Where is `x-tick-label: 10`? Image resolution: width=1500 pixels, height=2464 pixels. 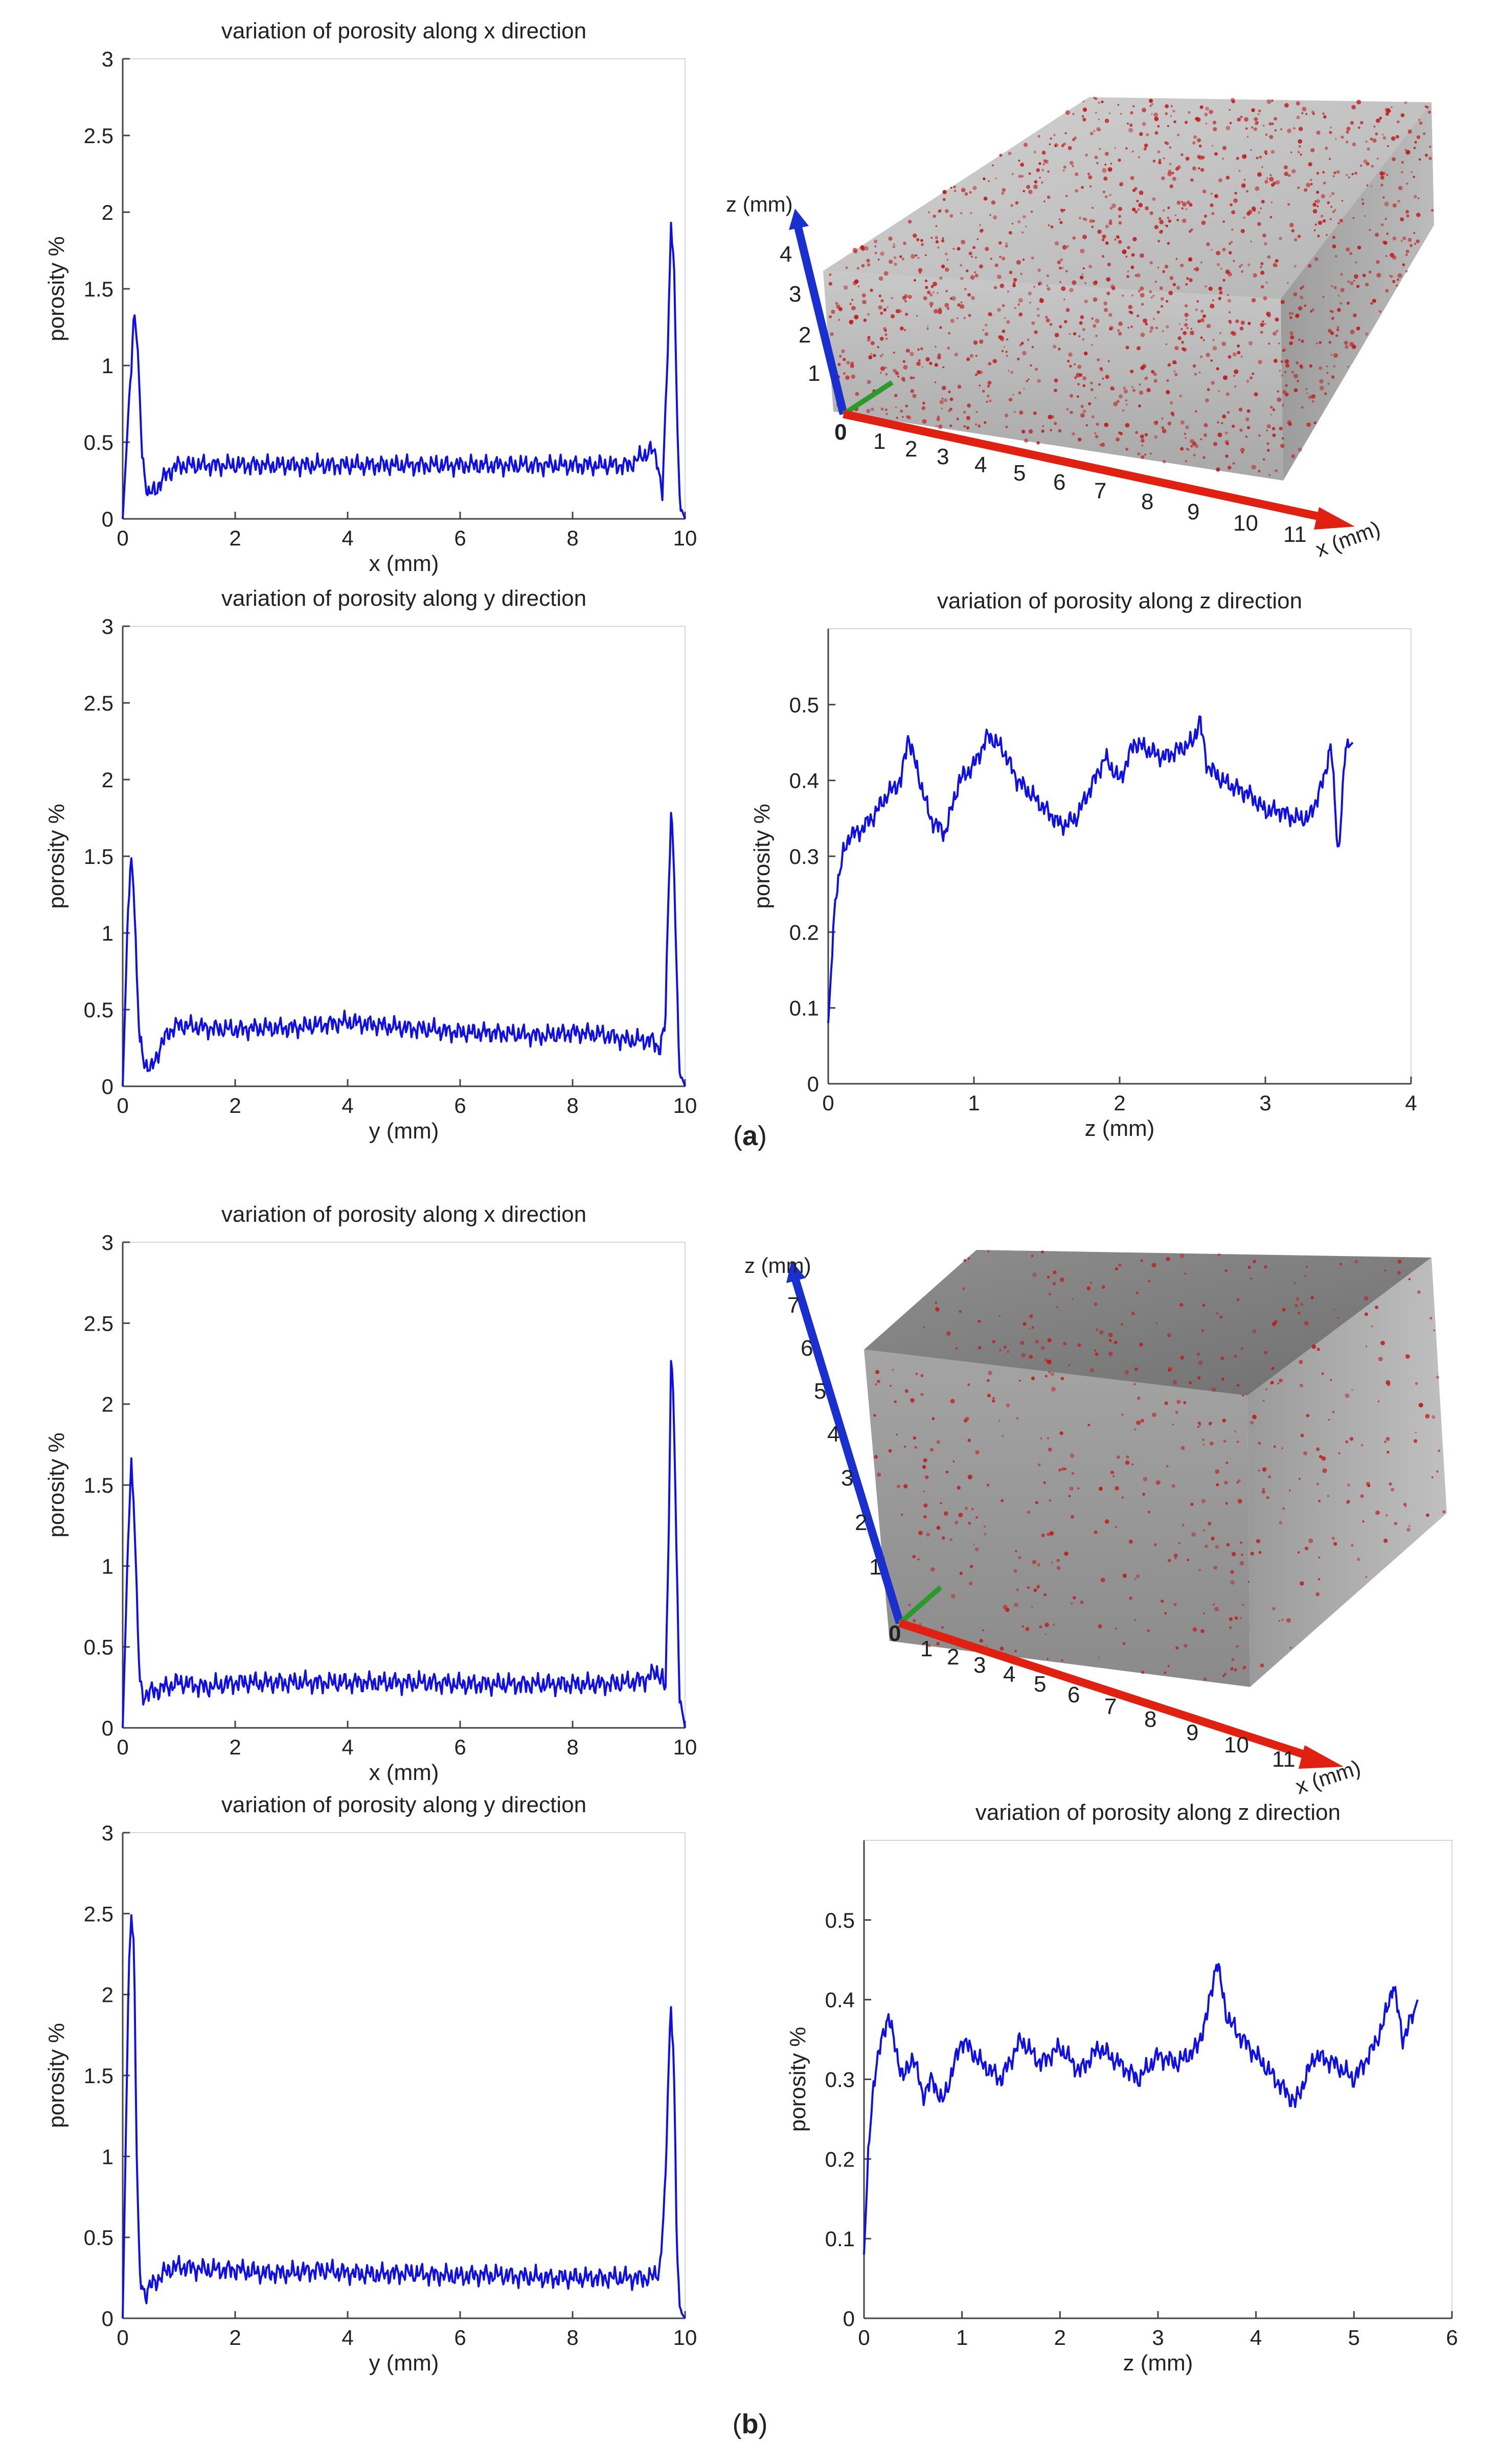 x-tick-label: 10 is located at coordinates (685, 538).